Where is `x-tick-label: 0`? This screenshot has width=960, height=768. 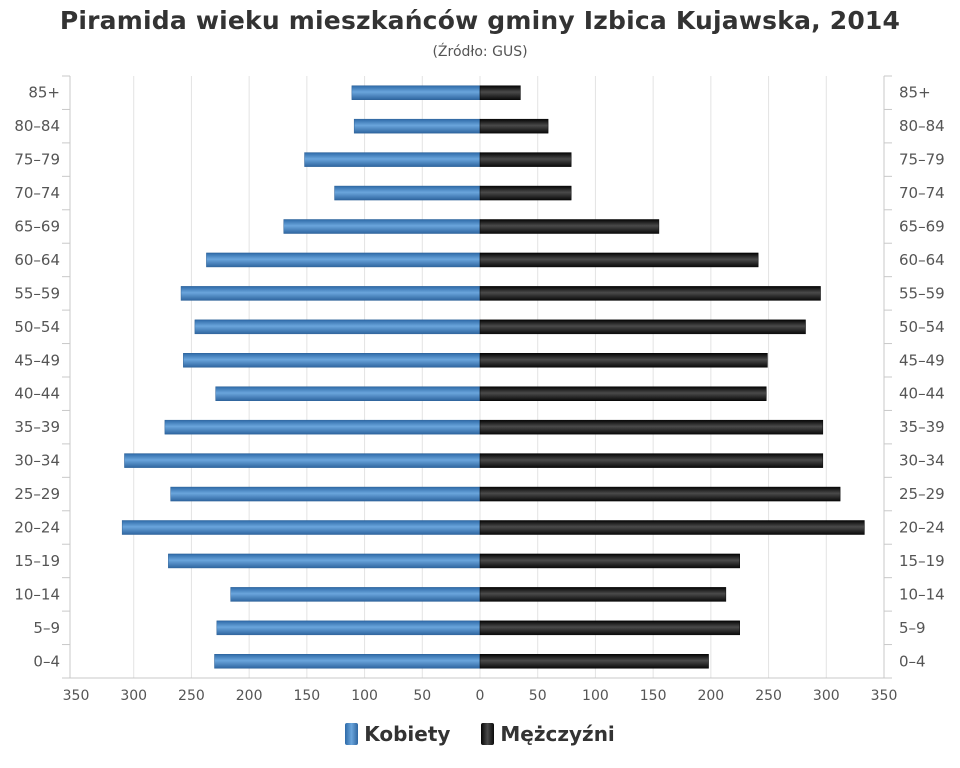
x-tick-label: 0 is located at coordinates (480, 696).